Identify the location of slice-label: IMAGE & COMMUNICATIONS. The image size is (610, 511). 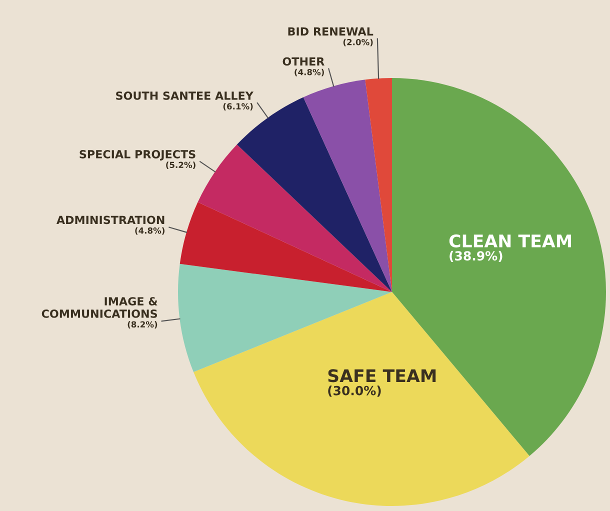
(100, 307).